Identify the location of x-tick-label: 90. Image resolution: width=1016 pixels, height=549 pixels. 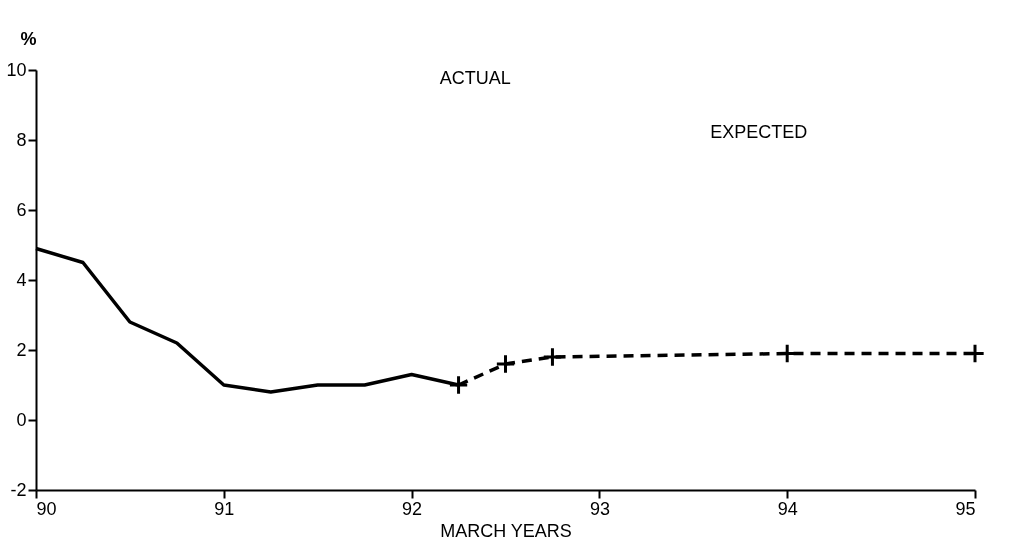
(46, 508).